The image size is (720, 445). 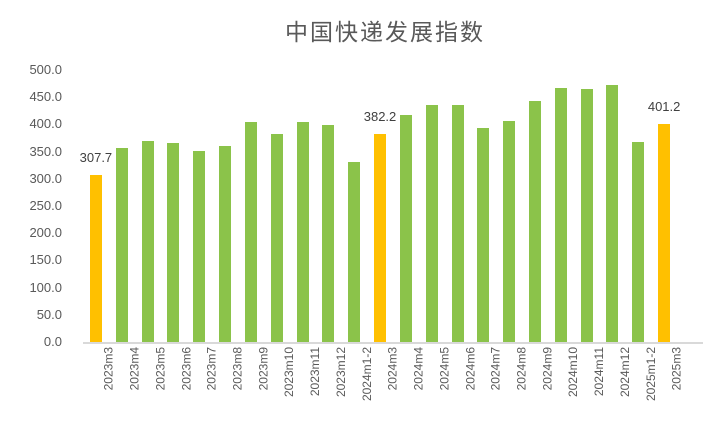 What do you see at coordinates (45, 178) in the screenshot?
I see `y-tick-label: 300.0` at bounding box center [45, 178].